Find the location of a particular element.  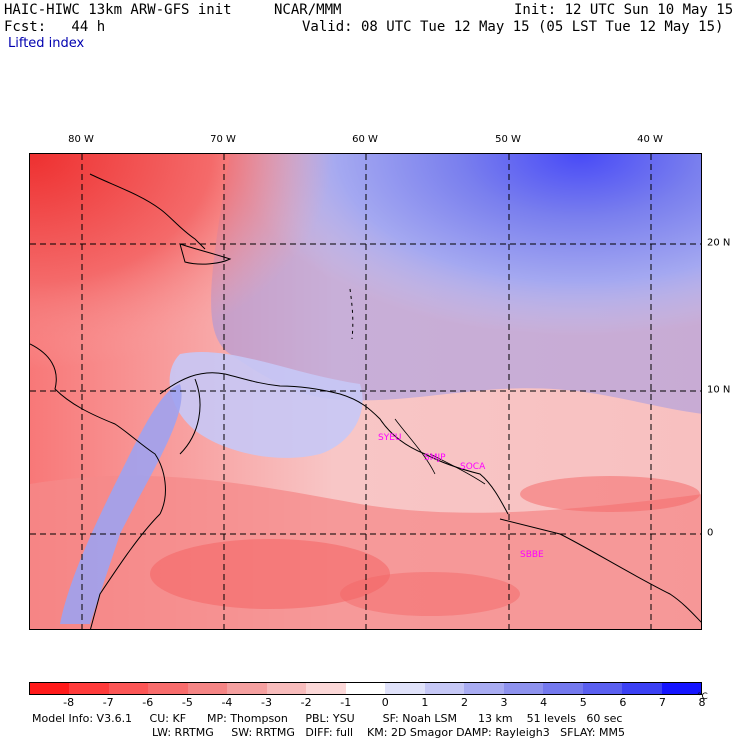

lon-label-60w: 60 W is located at coordinates (365, 139).